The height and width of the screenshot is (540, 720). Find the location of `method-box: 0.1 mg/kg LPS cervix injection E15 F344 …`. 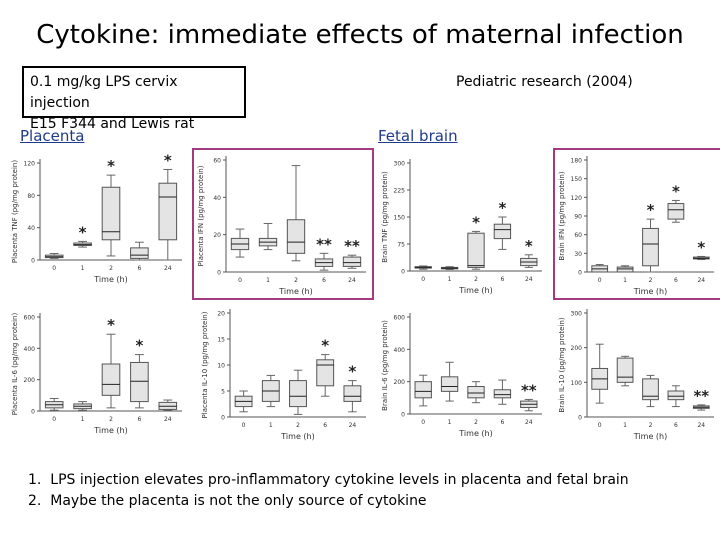

method-box: 0.1 mg/kg LPS cervix injection E15 F344 … is located at coordinates (134, 99).